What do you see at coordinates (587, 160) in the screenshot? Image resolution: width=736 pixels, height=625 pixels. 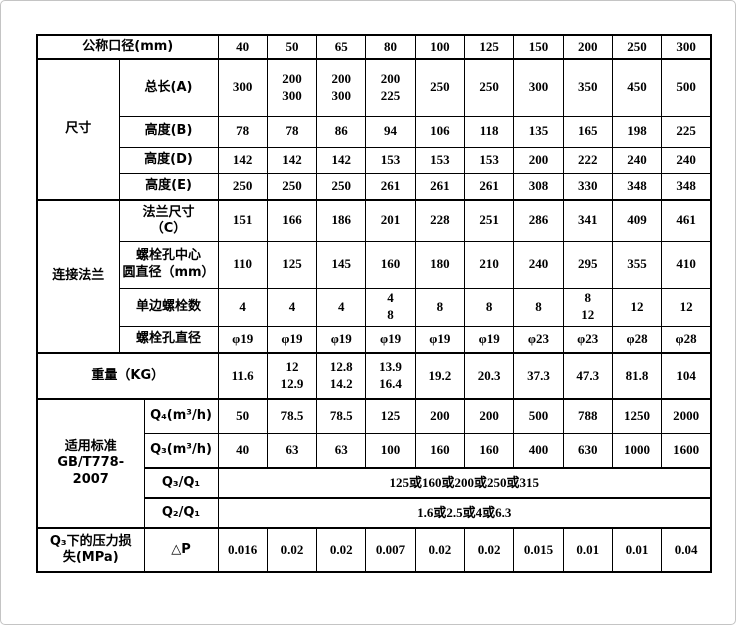 I see `value-cell: 222` at bounding box center [587, 160].